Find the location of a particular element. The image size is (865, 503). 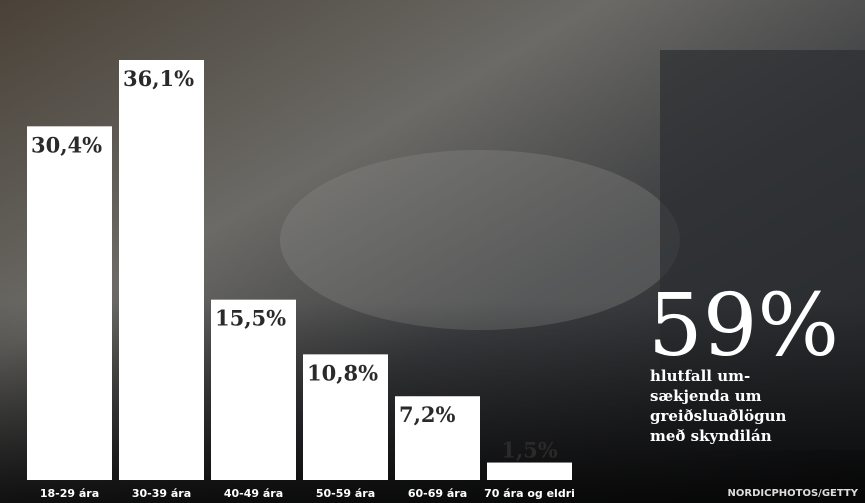

value-label: 15,5% is located at coordinates (250, 318).